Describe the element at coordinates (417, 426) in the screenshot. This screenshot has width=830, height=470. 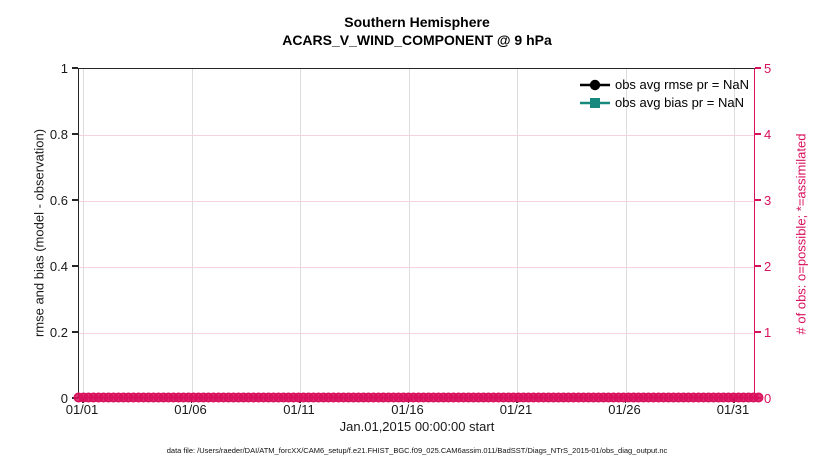
I see `x-axis-label: Jan.01,2015 00:00:00 start` at that location.